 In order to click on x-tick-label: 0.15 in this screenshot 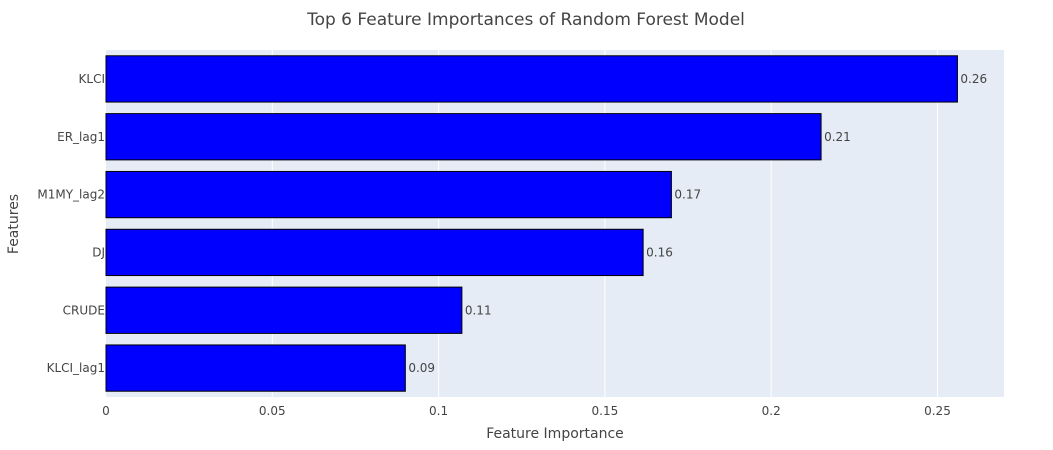, I will do `click(605, 411)`.